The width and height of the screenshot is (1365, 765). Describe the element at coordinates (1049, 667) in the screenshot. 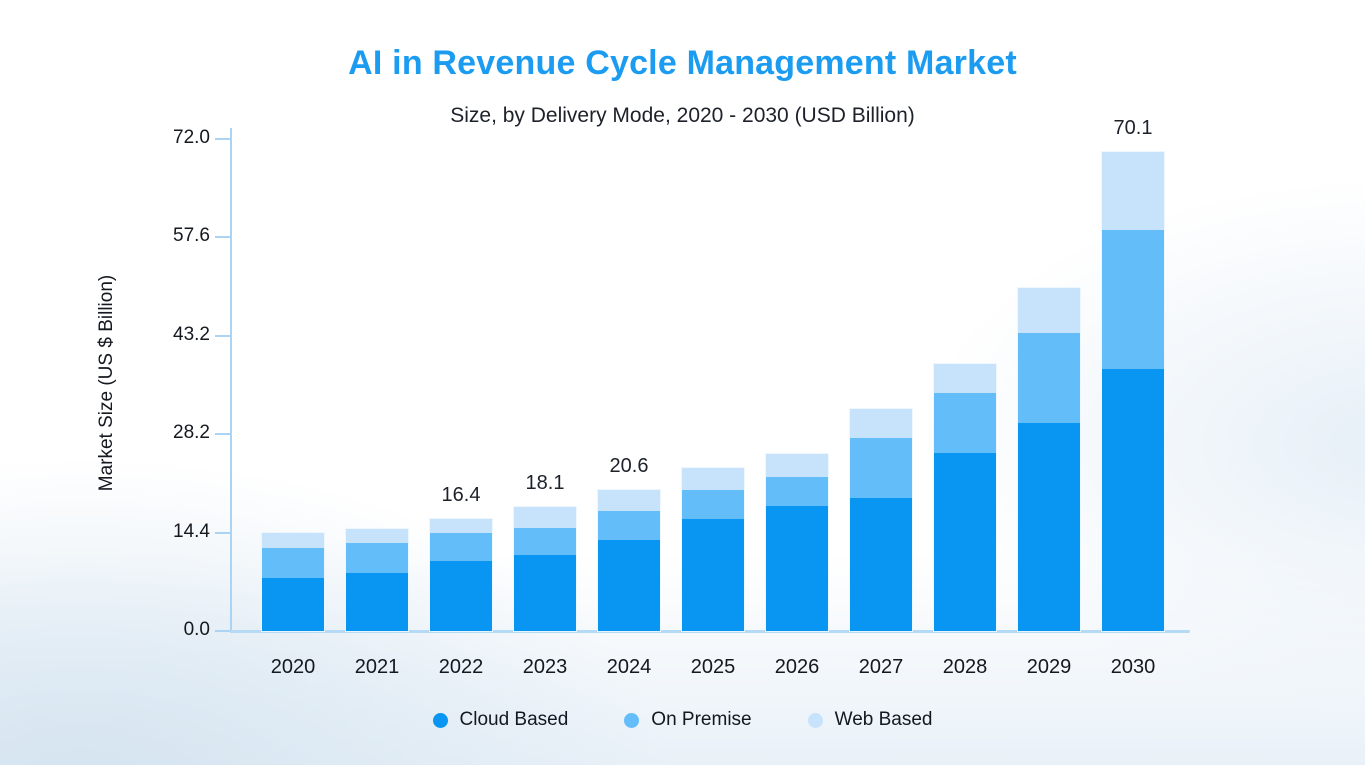

I see `x-axis-label-2029: 2029` at that location.